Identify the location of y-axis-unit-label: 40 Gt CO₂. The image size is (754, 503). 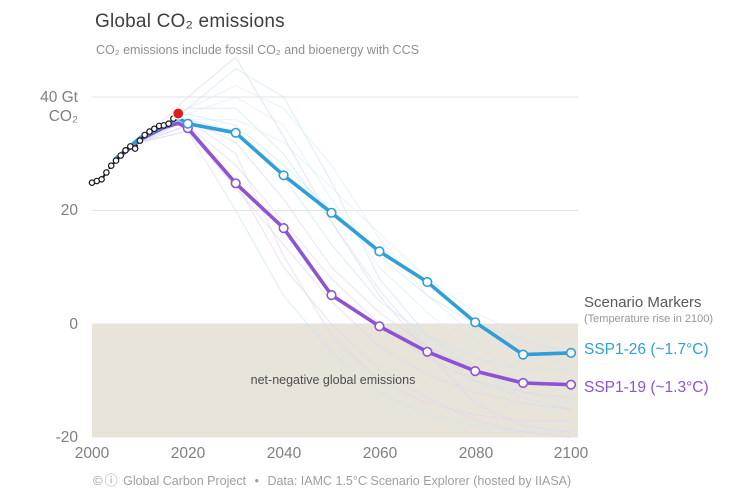
(48, 107).